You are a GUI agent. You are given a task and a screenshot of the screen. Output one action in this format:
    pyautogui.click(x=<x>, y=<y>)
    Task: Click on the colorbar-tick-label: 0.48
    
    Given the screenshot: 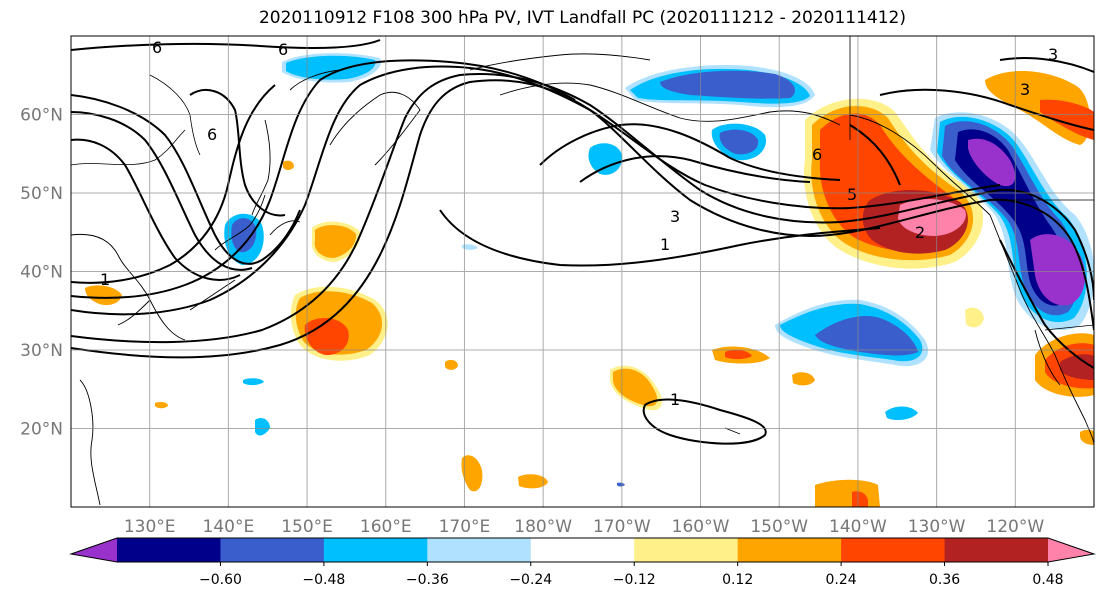 What is the action you would take?
    pyautogui.click(x=1047, y=580)
    